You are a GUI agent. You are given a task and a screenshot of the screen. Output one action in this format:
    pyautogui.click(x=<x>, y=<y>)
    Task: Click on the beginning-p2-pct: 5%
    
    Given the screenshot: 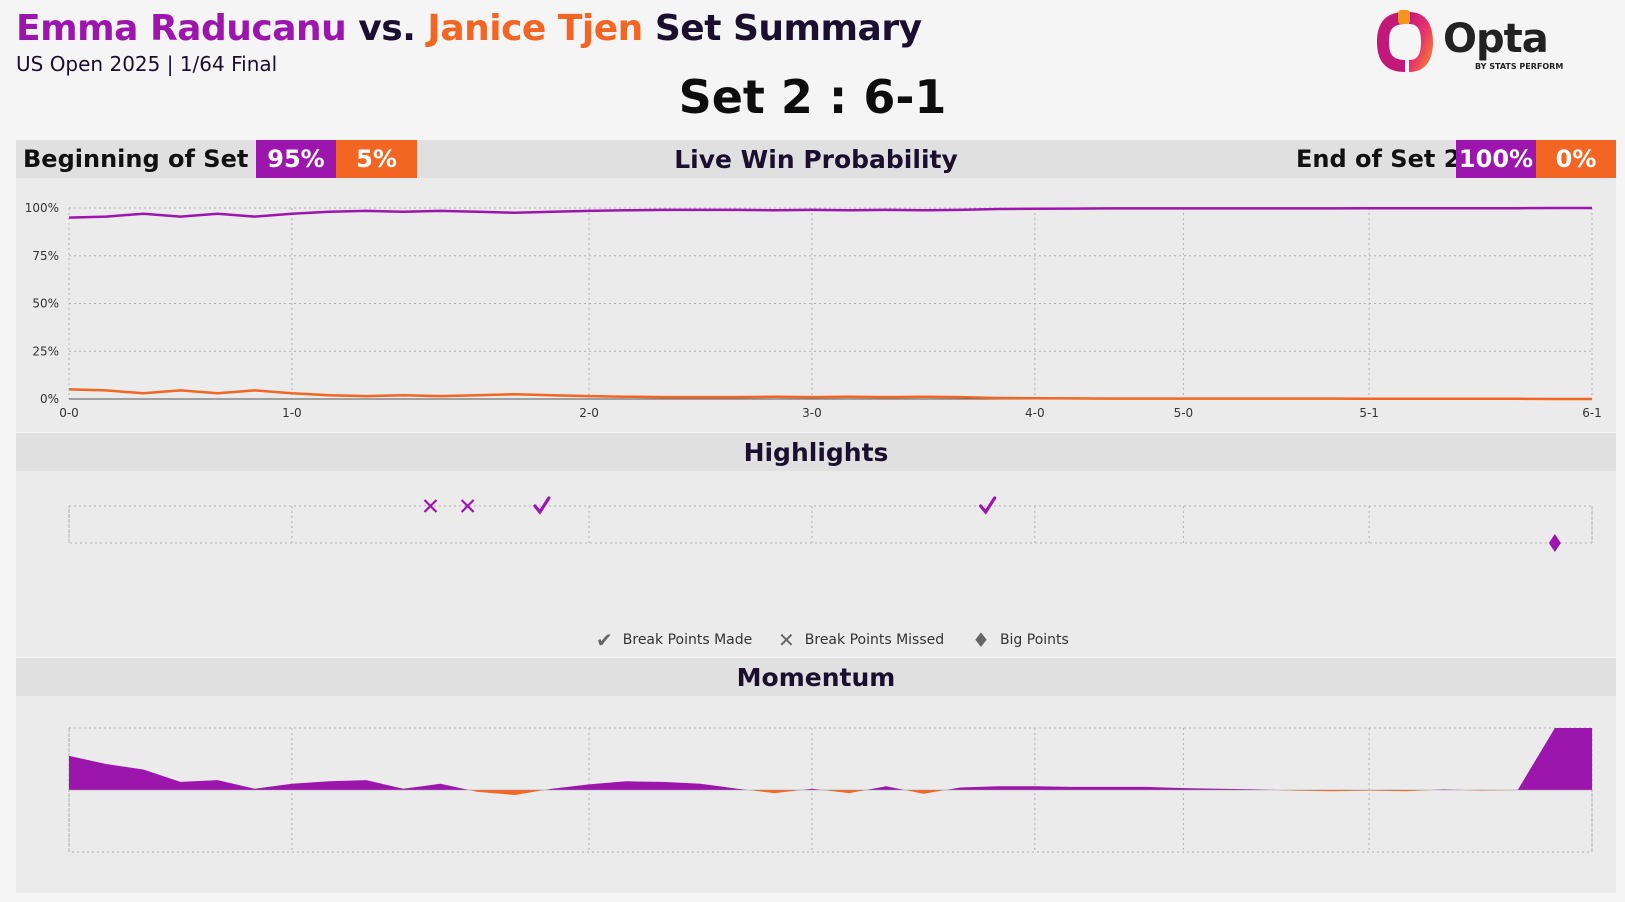 What is the action you would take?
    pyautogui.click(x=376, y=159)
    